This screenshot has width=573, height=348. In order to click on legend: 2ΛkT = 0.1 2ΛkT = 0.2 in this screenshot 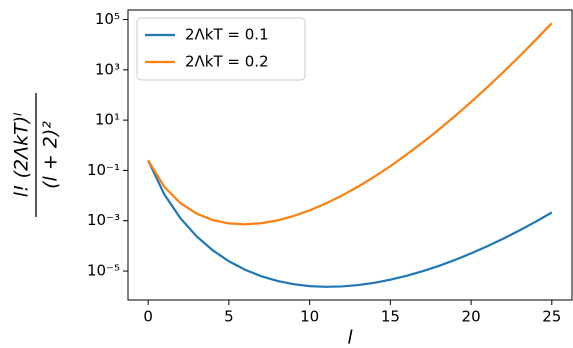, I will do `click(221, 49)`.